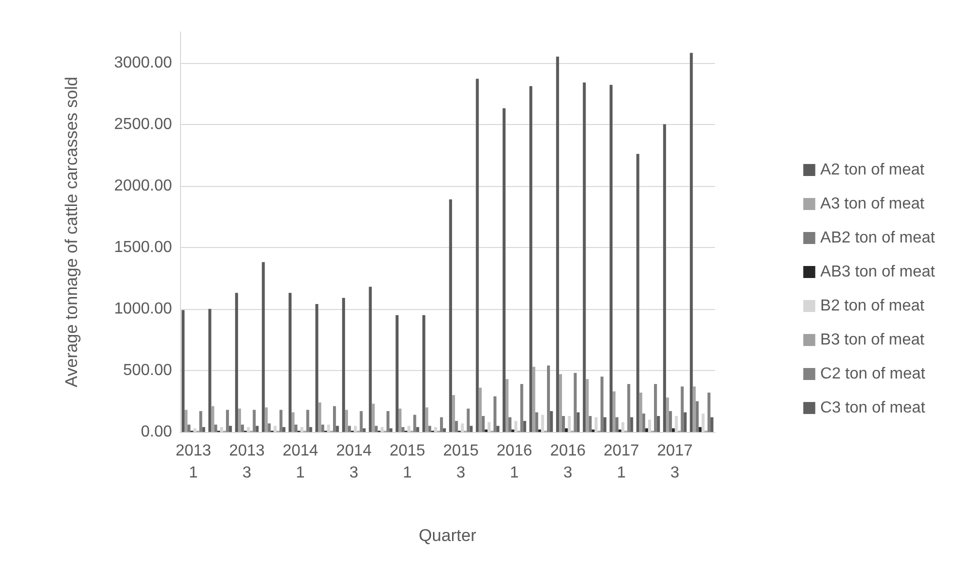  I want to click on y-tick-label: 1500.00, so click(143, 247).